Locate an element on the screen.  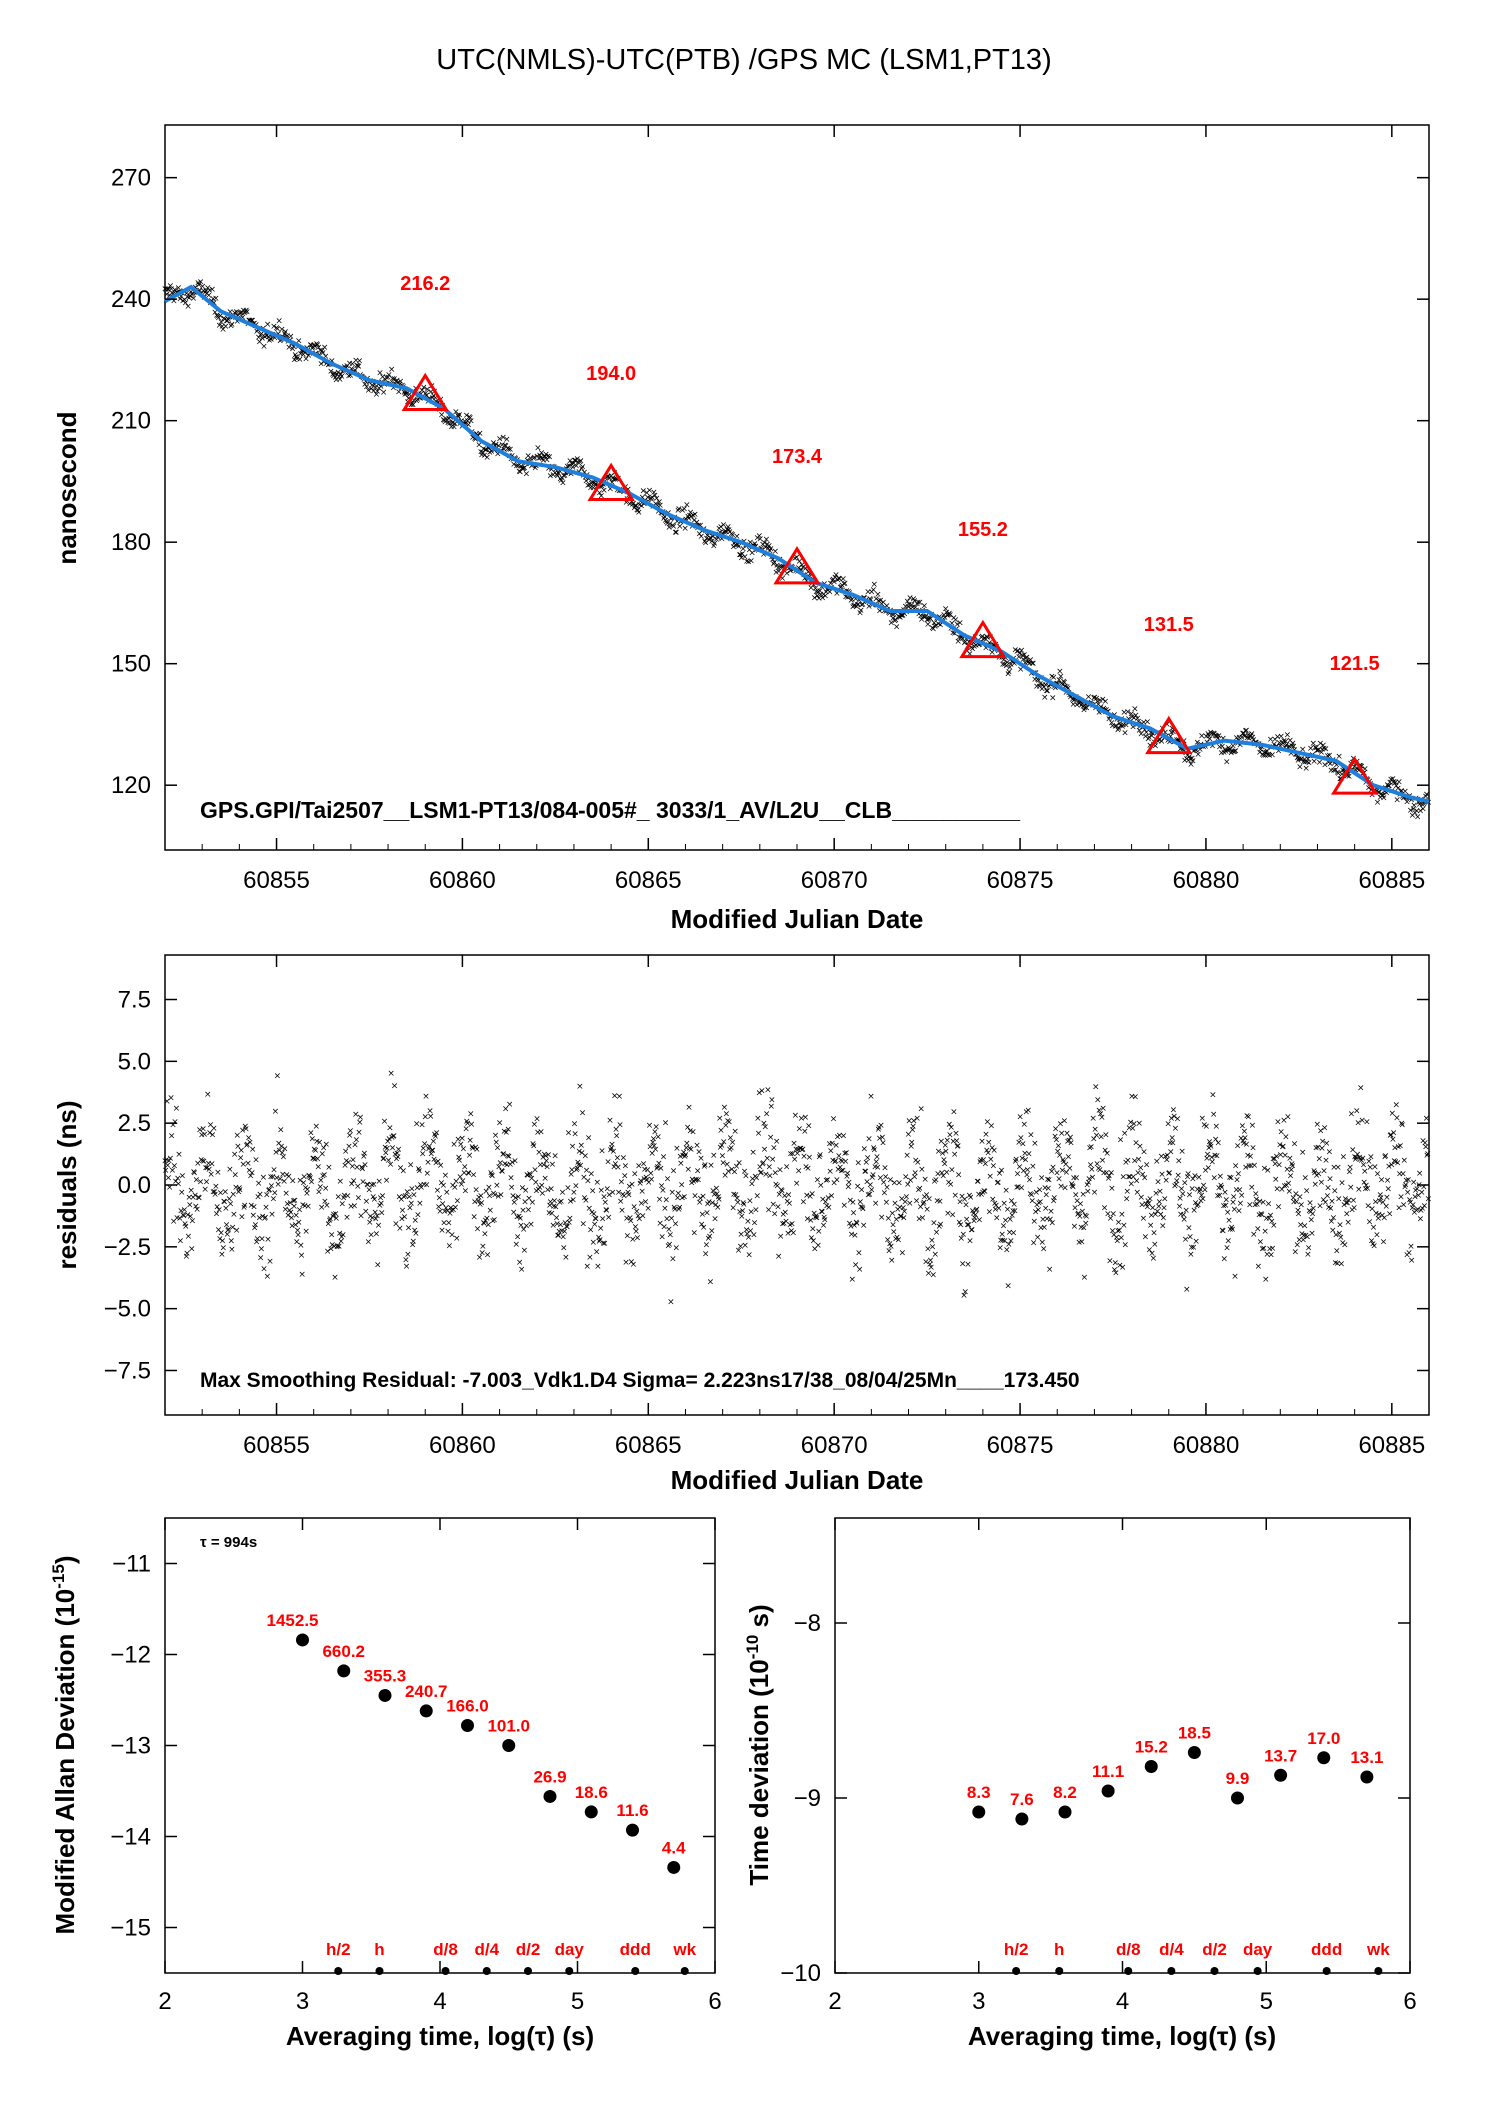
year-marker-triangle is located at coordinates (983, 639).